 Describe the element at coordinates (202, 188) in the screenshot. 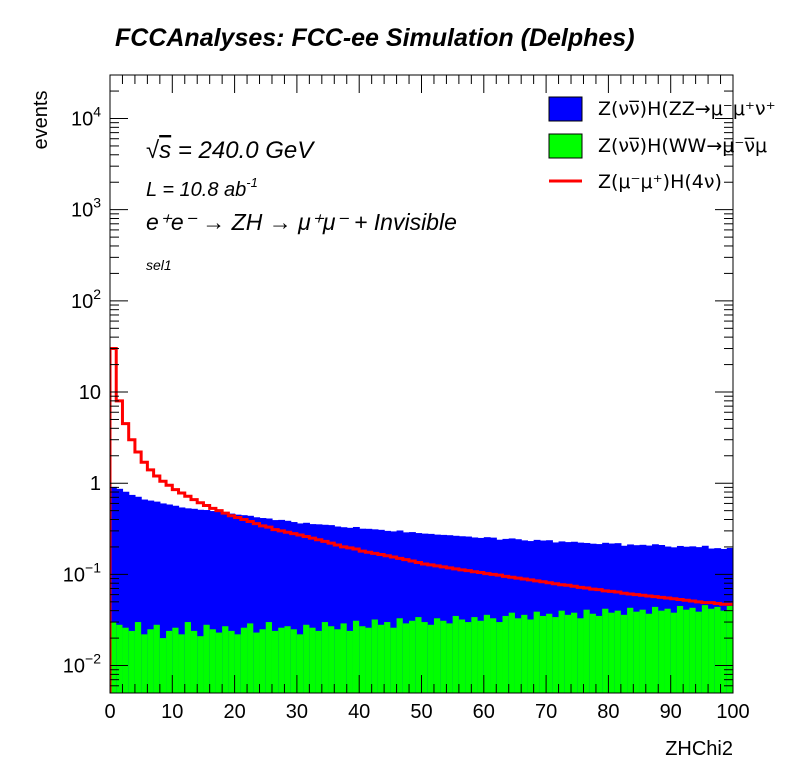

I see `luminosity-annotation: L = 10.8 ab-1` at that location.